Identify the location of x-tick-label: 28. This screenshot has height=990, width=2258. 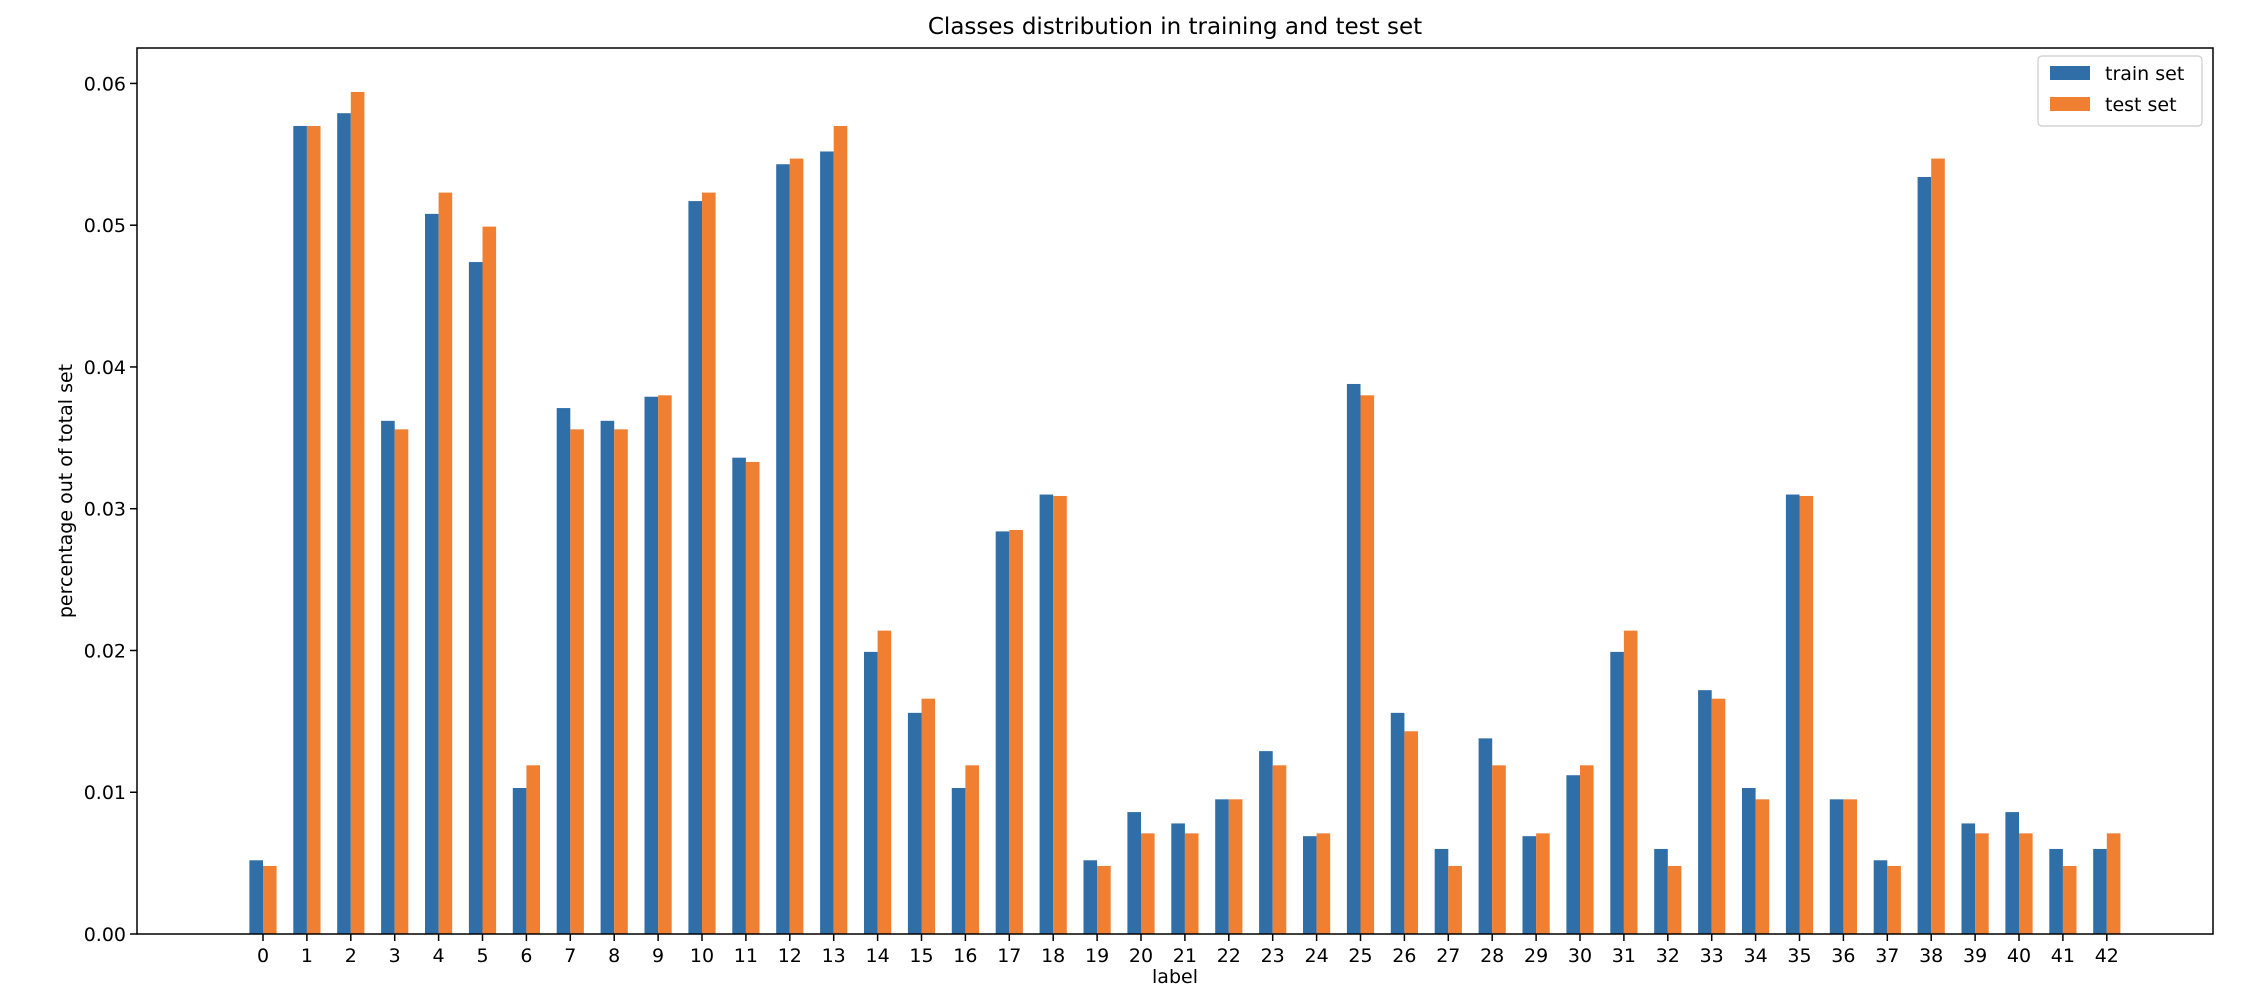
(1492, 956).